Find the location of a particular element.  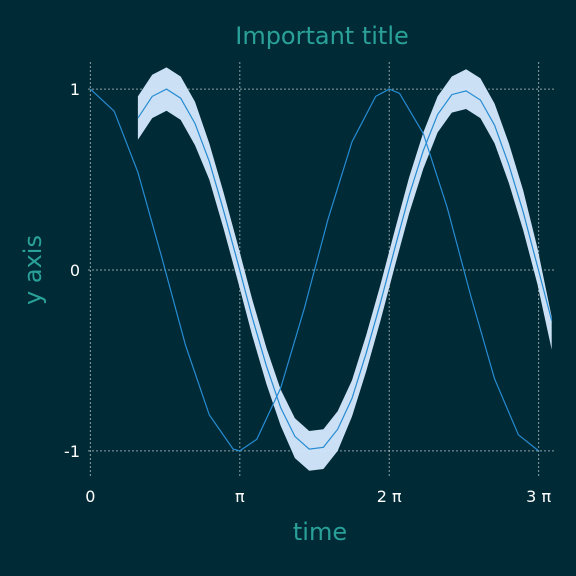

x-tick-label: 0 is located at coordinates (90, 496).